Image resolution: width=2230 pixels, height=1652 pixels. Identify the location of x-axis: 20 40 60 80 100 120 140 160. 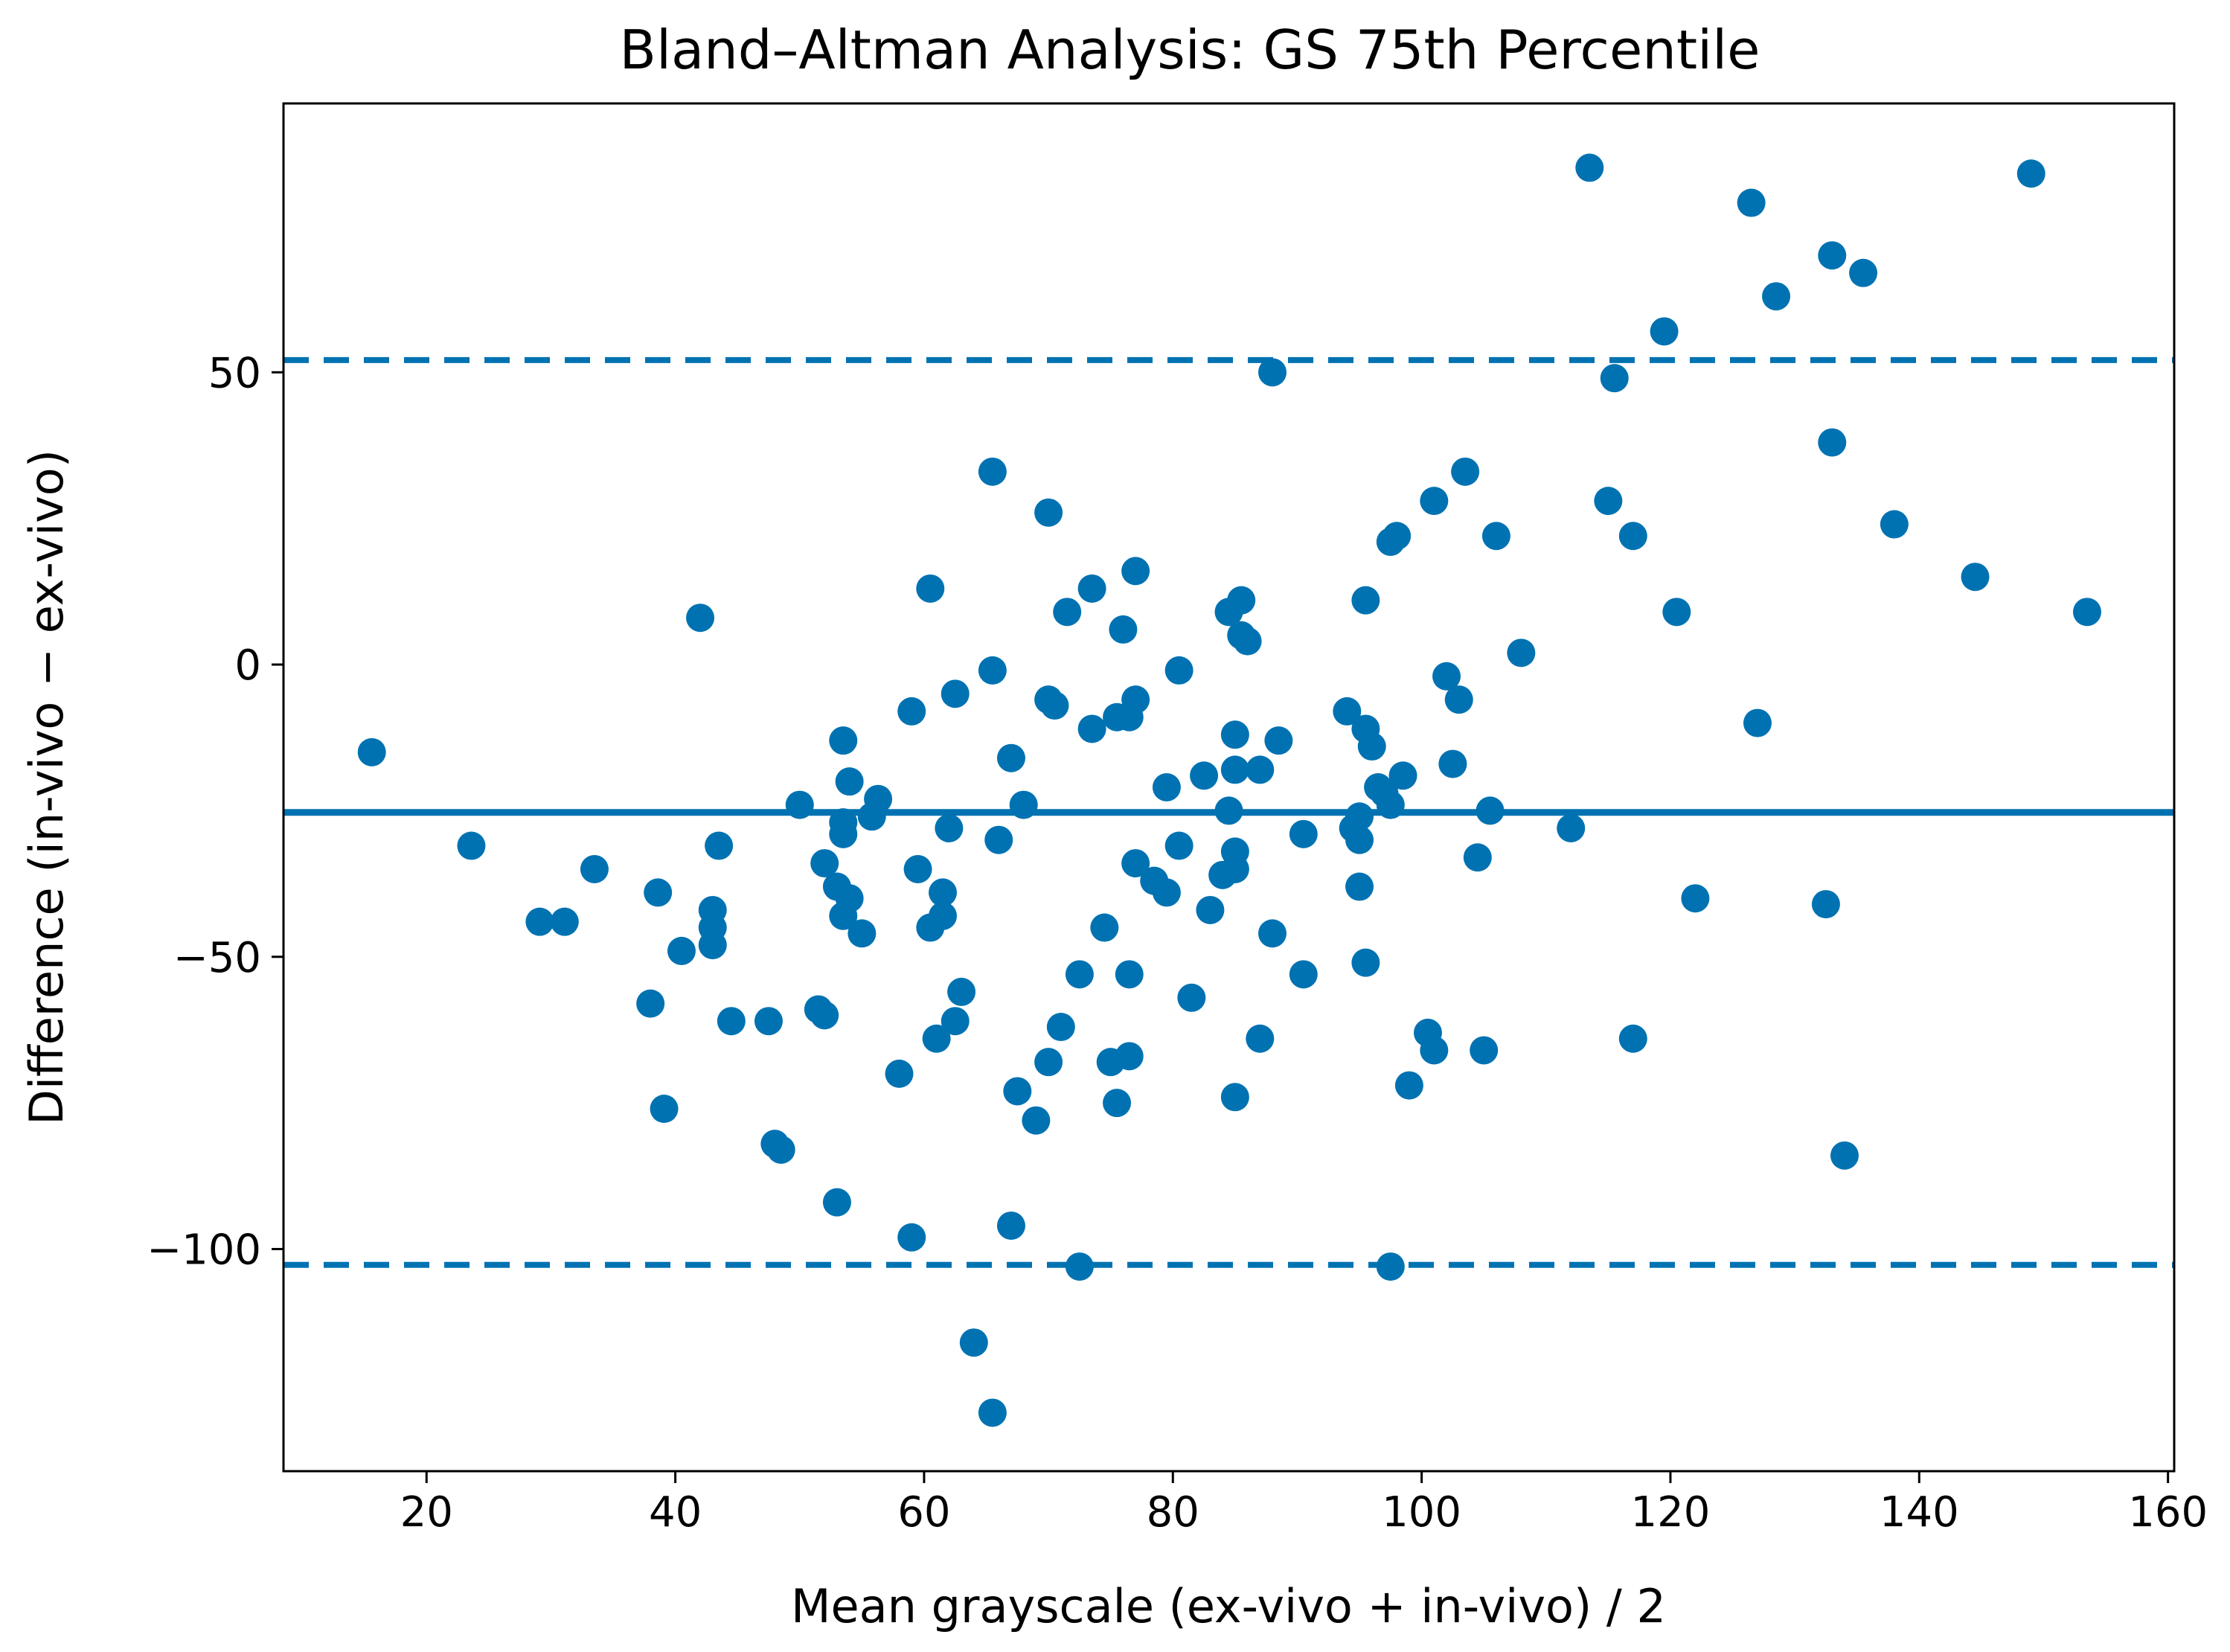
(1304, 1504).